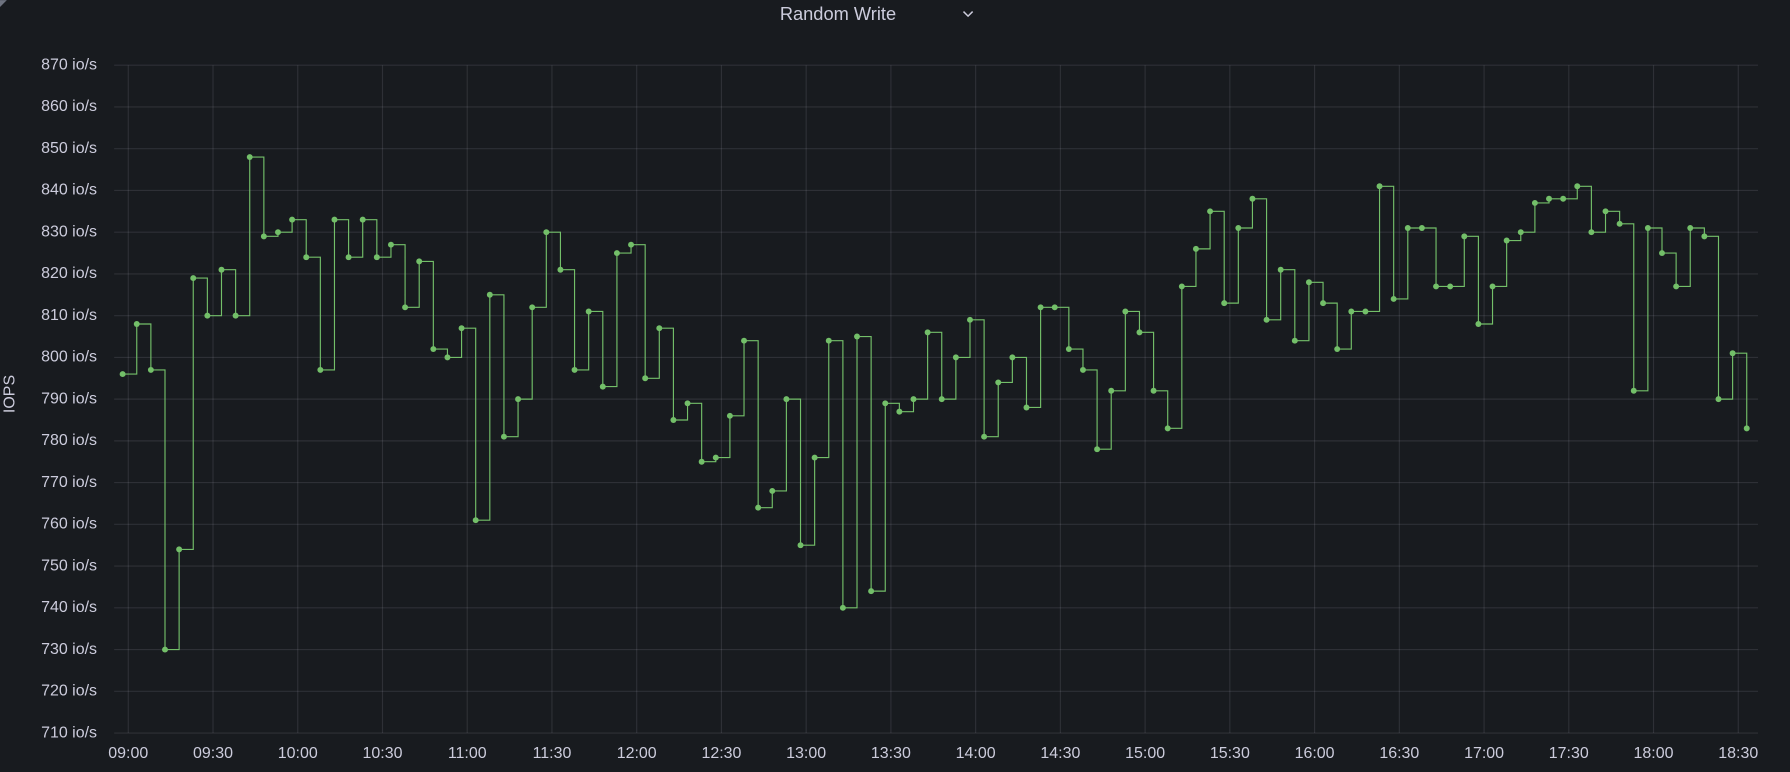 The image size is (1790, 772). What do you see at coordinates (69, 398) in the screenshot?
I see `y-tick-label: 790 io/s` at bounding box center [69, 398].